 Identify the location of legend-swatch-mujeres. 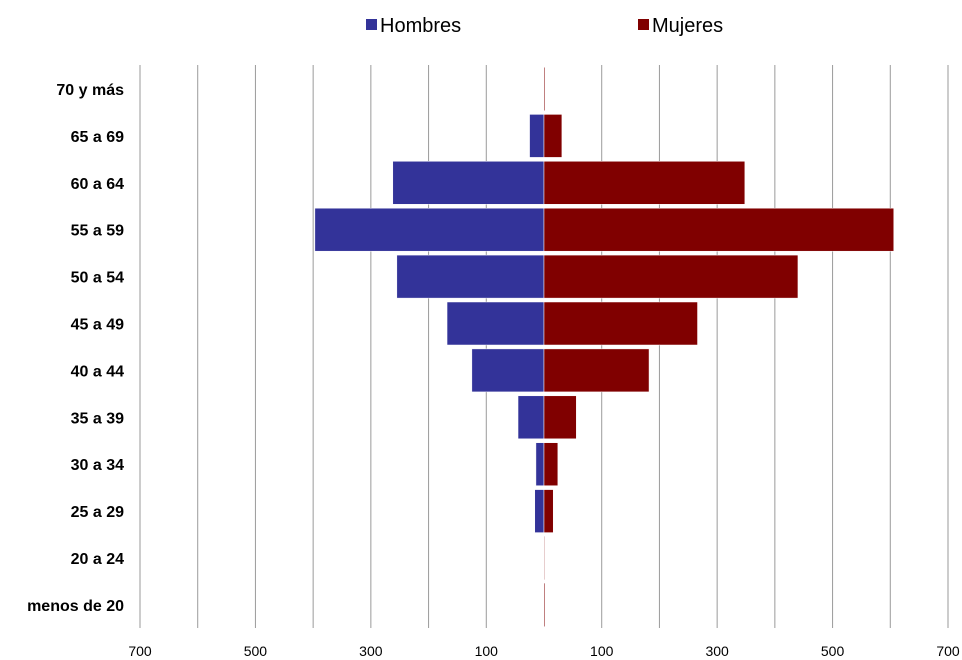
(643, 24).